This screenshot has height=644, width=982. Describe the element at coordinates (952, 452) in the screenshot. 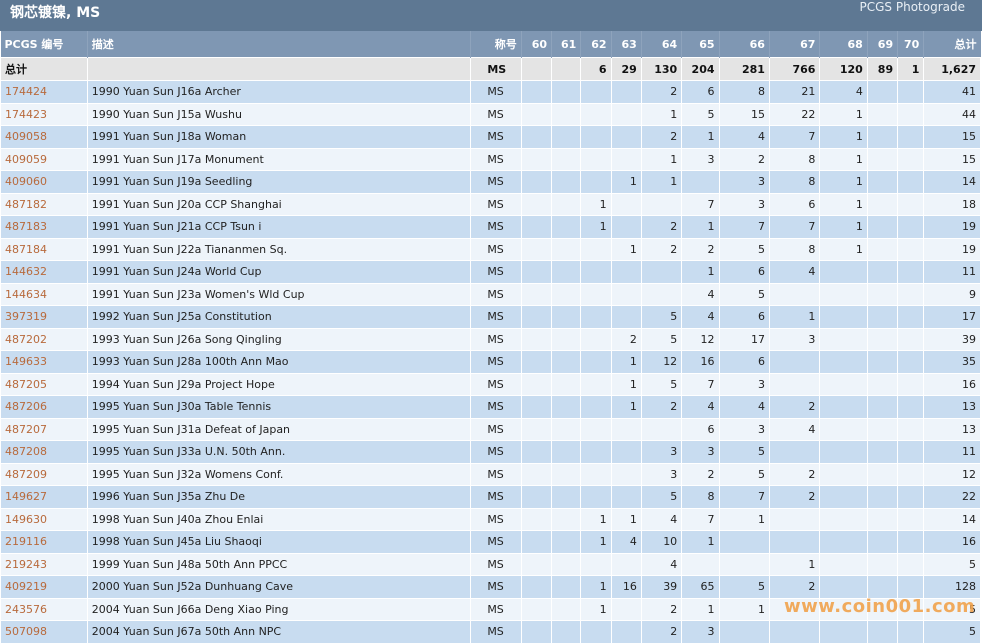

I see `row-total: 11` at that location.